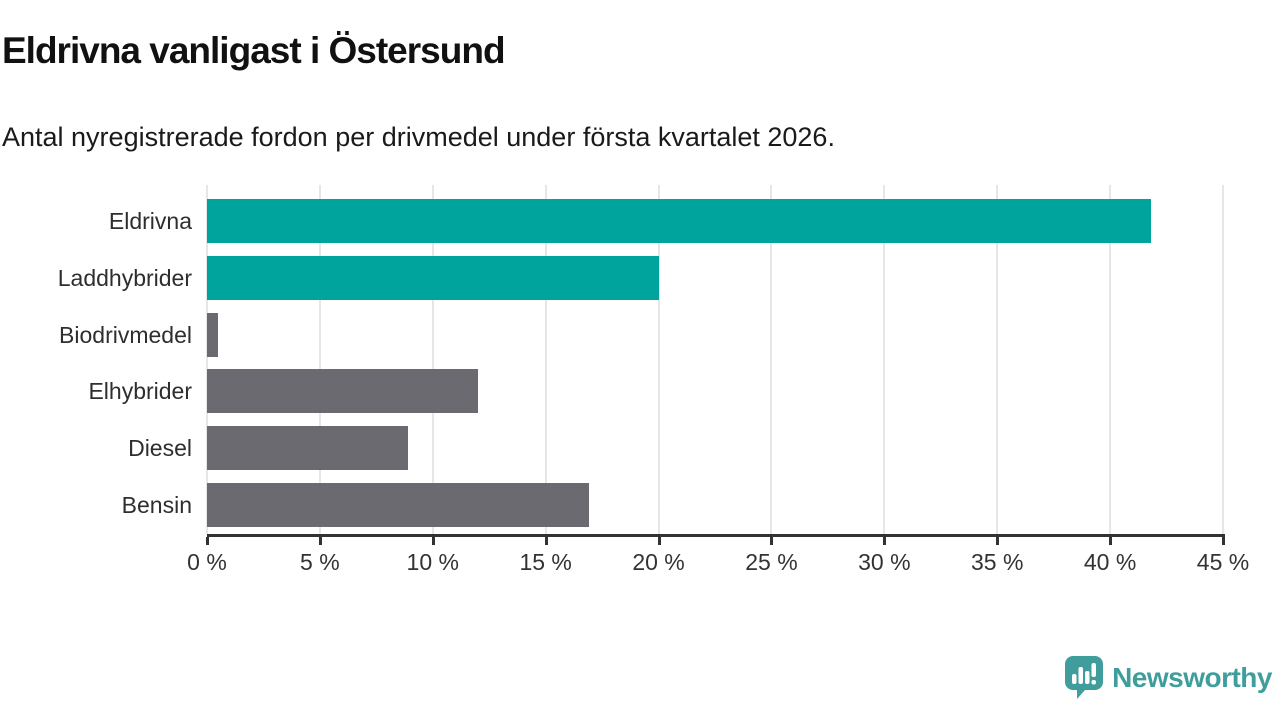  What do you see at coordinates (1223, 562) in the screenshot?
I see `x-tick-label: 45 %` at bounding box center [1223, 562].